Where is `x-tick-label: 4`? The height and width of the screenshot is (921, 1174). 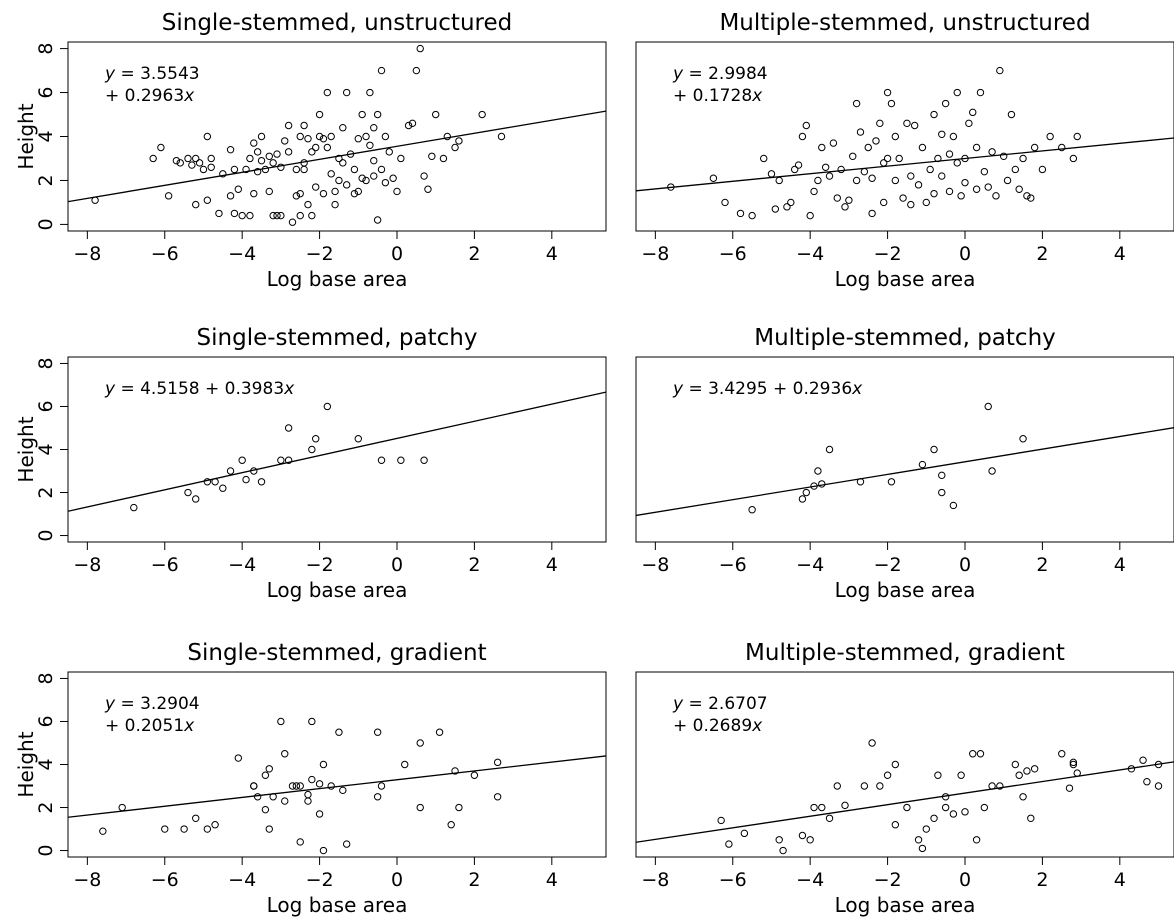 x-tick-label: 4 is located at coordinates (1120, 565).